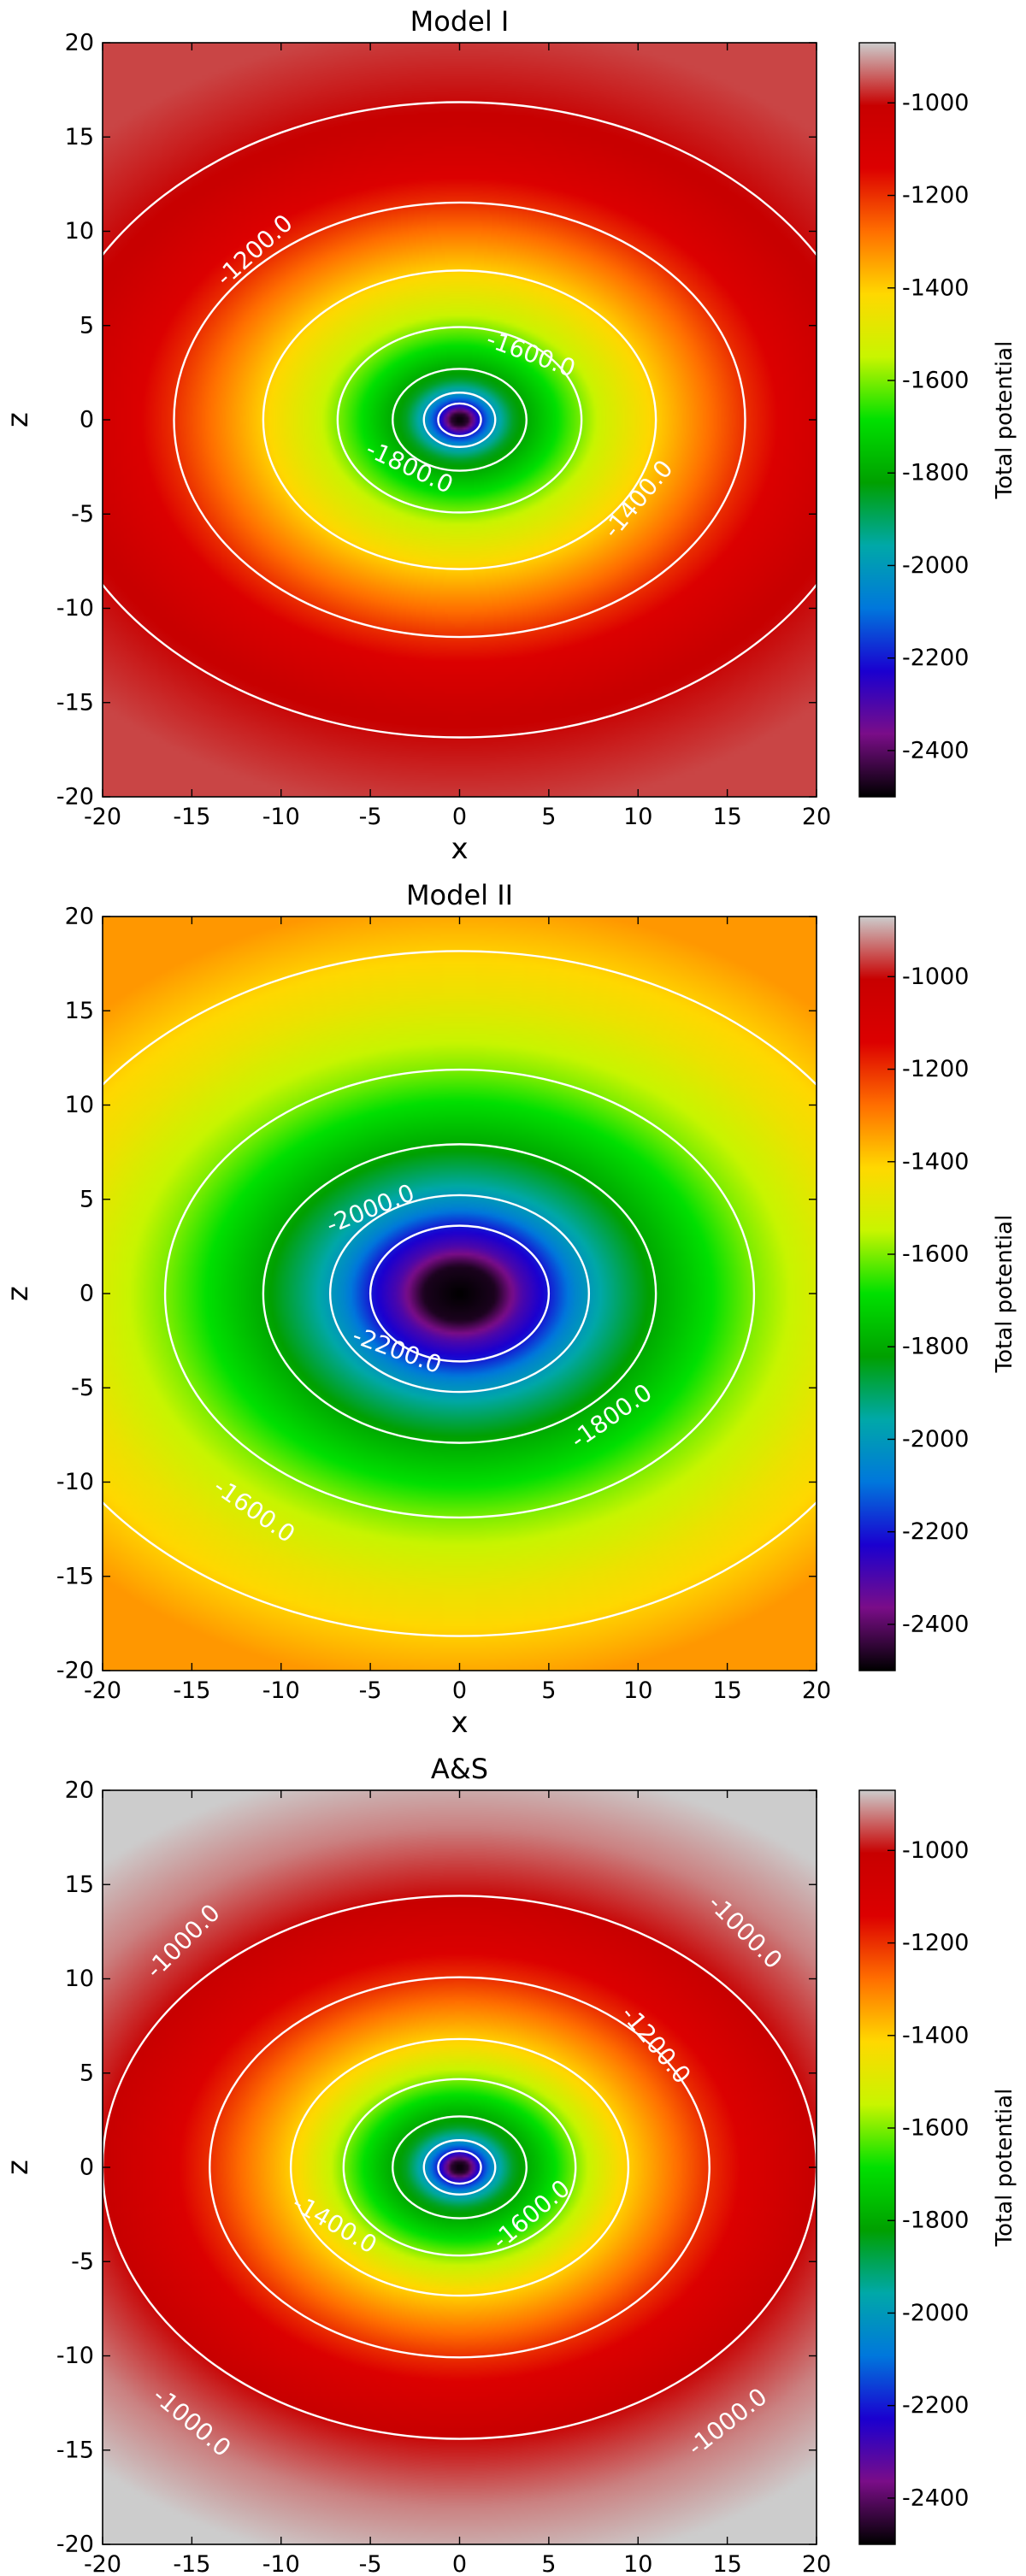  What do you see at coordinates (548, 2564) in the screenshot?
I see `x-tick-label: 5` at bounding box center [548, 2564].